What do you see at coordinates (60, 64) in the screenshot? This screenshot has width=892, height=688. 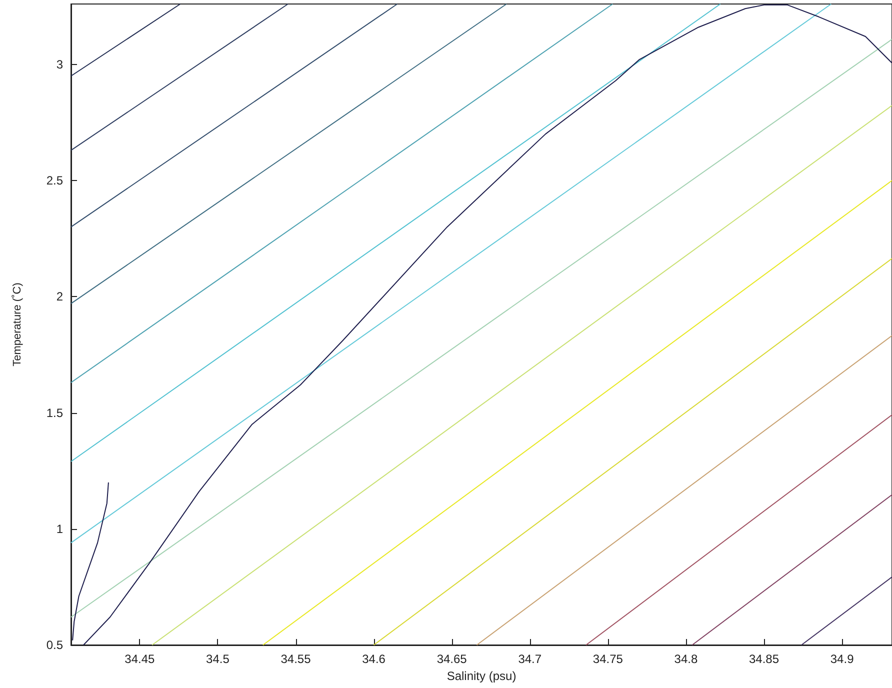 I see `y-tick-label: 3` at bounding box center [60, 64].